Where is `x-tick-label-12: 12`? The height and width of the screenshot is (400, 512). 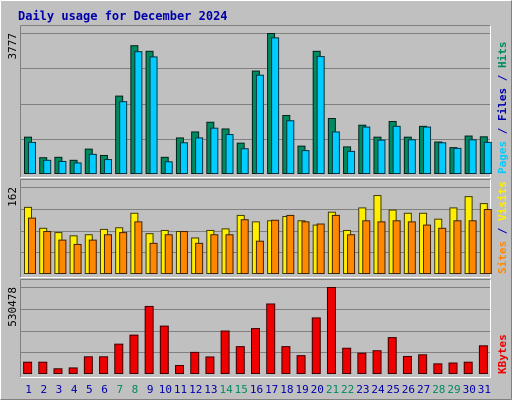
x-tick-label-12: 12 is located at coordinates (195, 389).